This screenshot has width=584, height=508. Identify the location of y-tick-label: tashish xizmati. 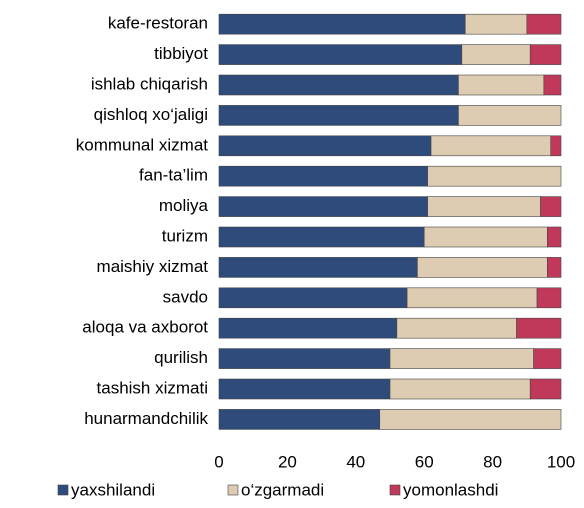
(152, 387).